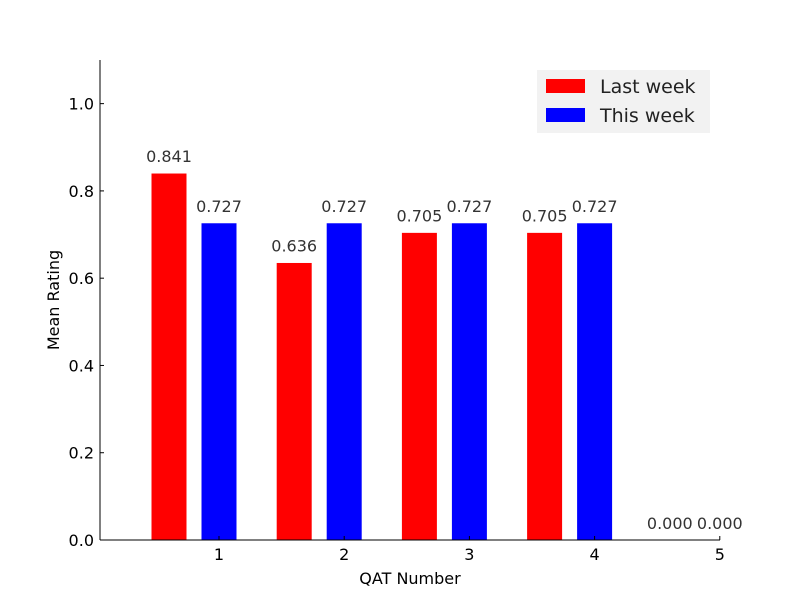 This screenshot has height=600, width=800. Describe the element at coordinates (647, 116) in the screenshot. I see `legend-label-this-week: This week` at that location.